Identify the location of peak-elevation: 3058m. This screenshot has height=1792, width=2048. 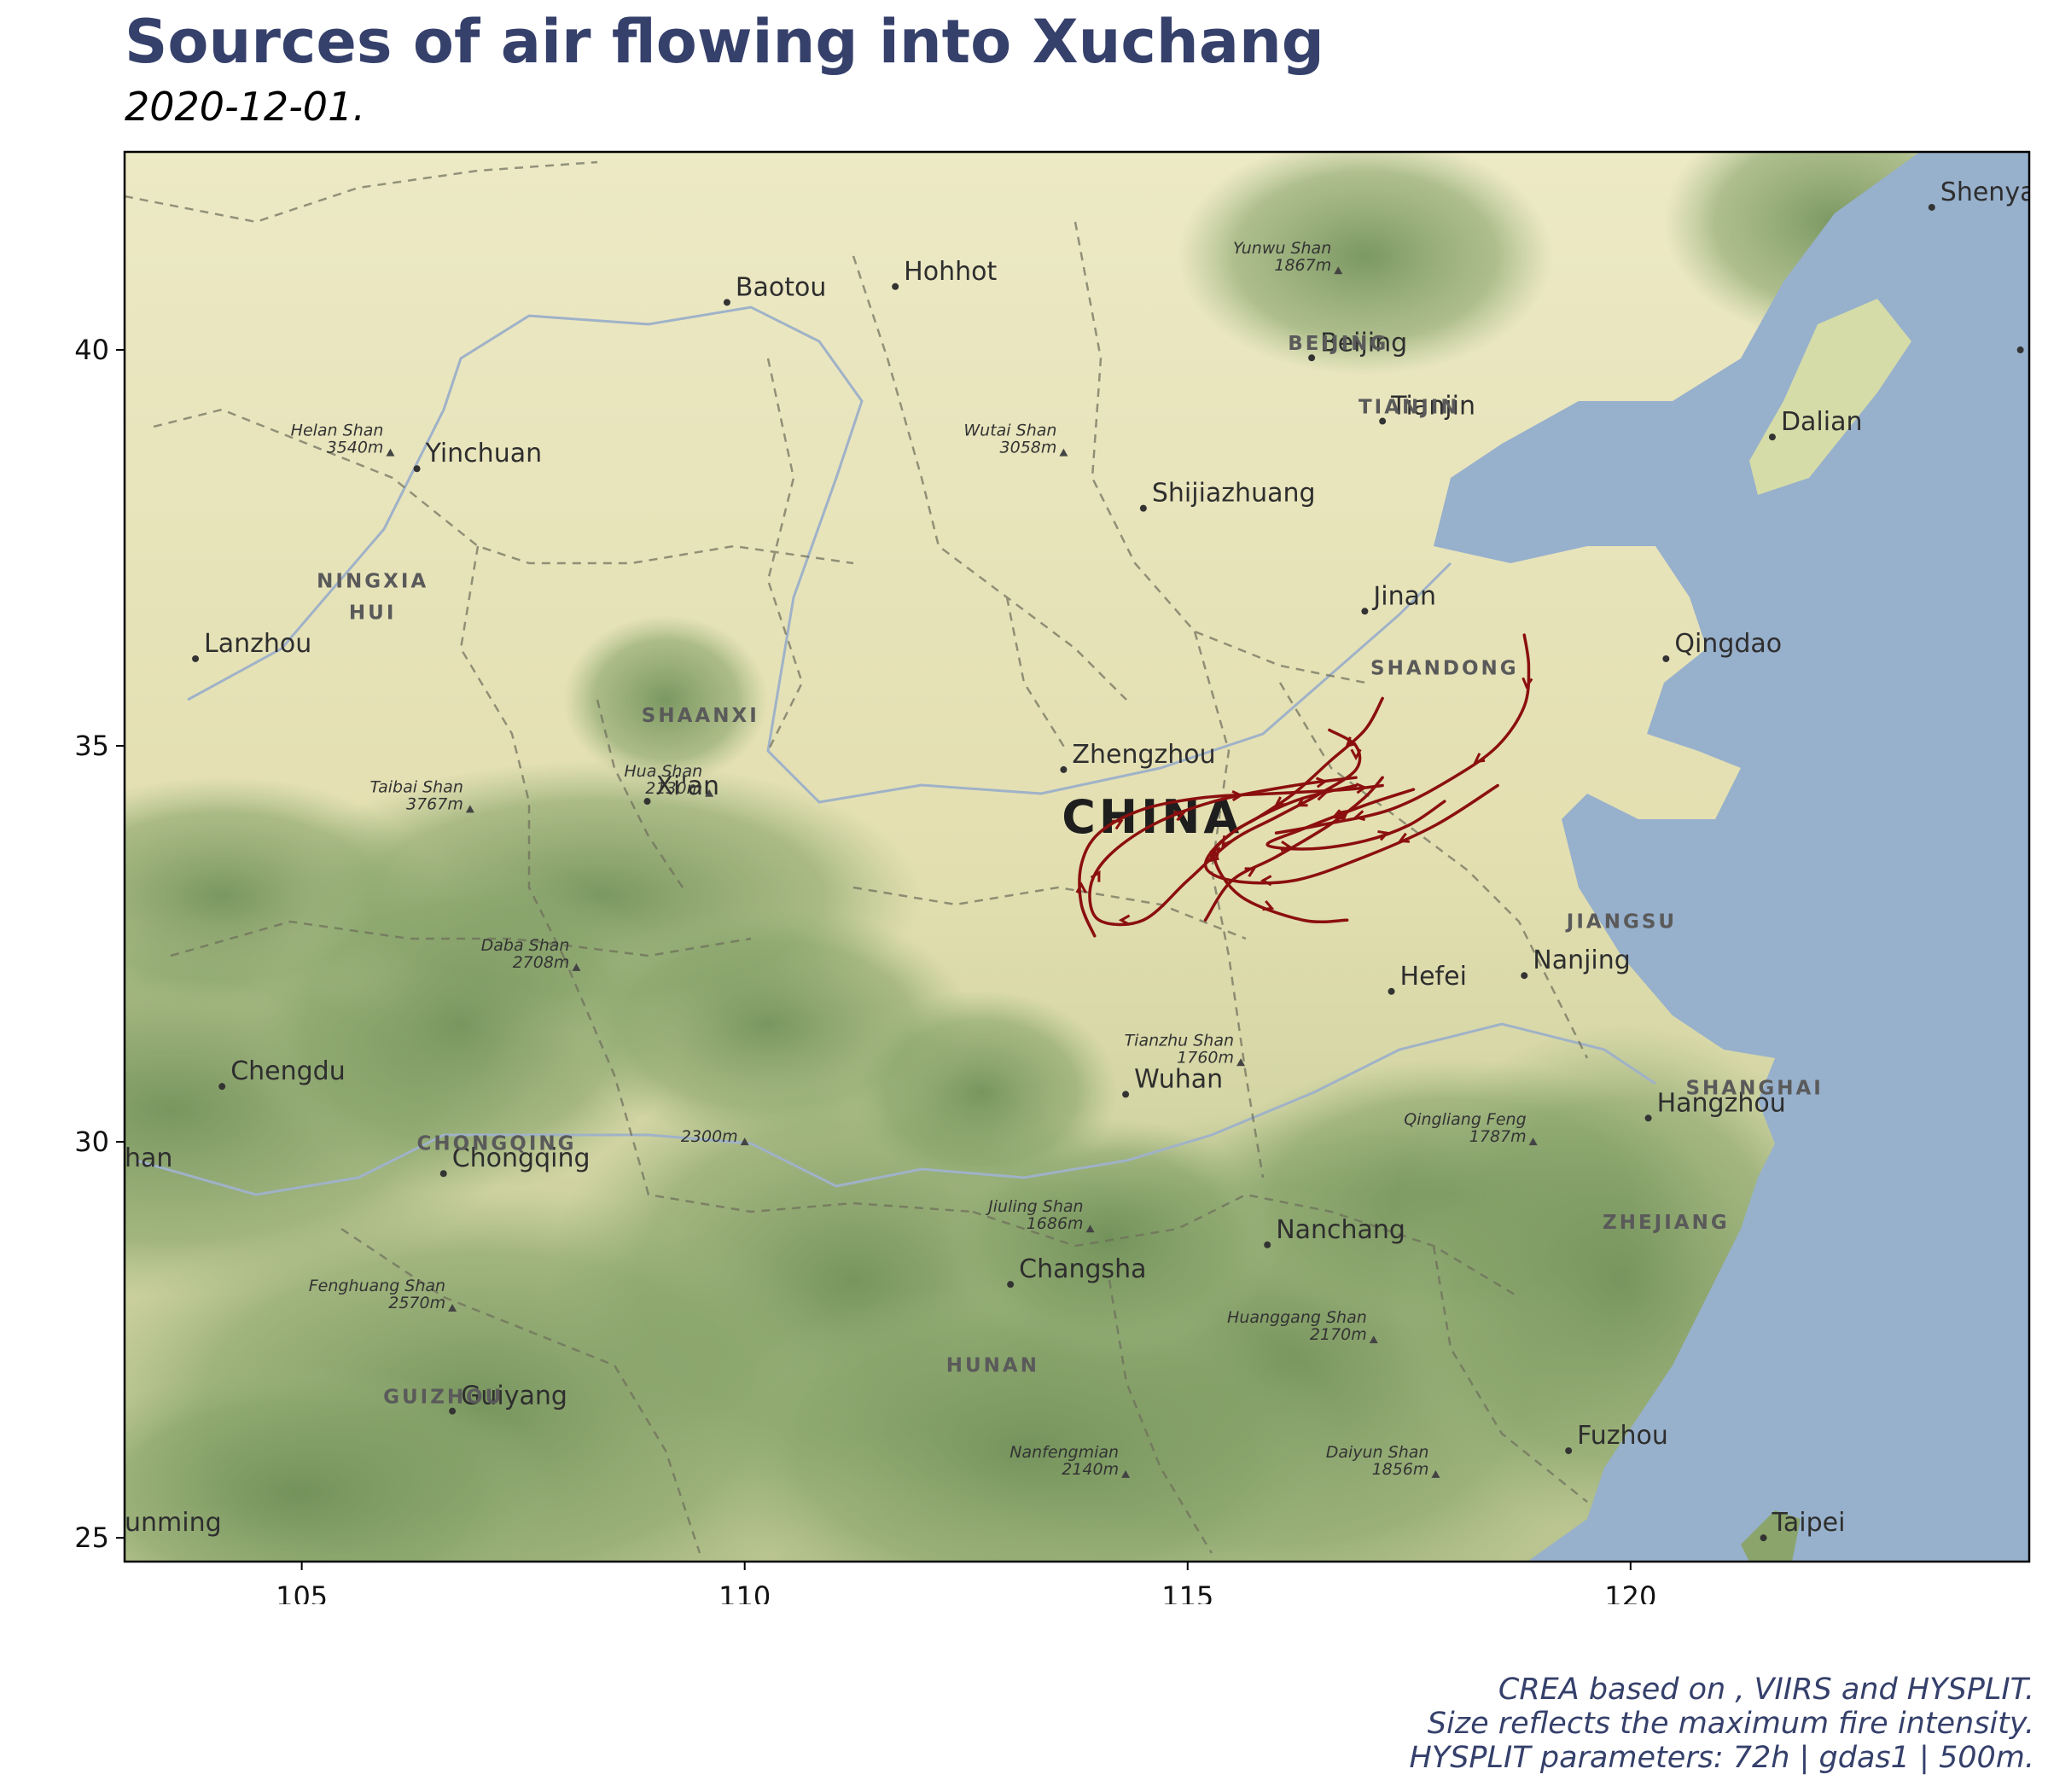
(1028, 448).